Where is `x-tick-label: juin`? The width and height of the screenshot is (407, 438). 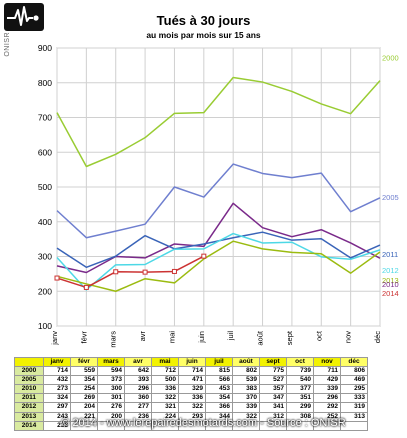
x-tick-label: juin is located at coordinates (201, 337).